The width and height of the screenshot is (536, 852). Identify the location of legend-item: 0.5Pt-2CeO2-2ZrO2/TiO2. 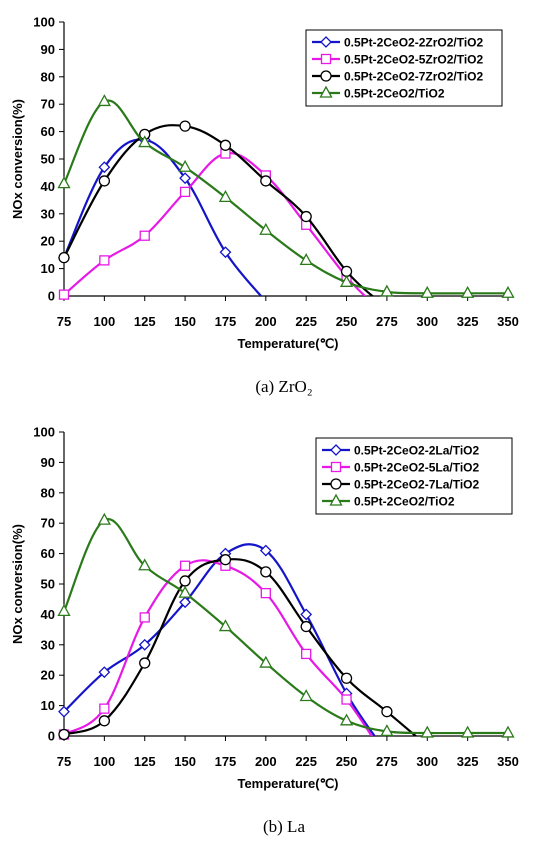
(397, 43).